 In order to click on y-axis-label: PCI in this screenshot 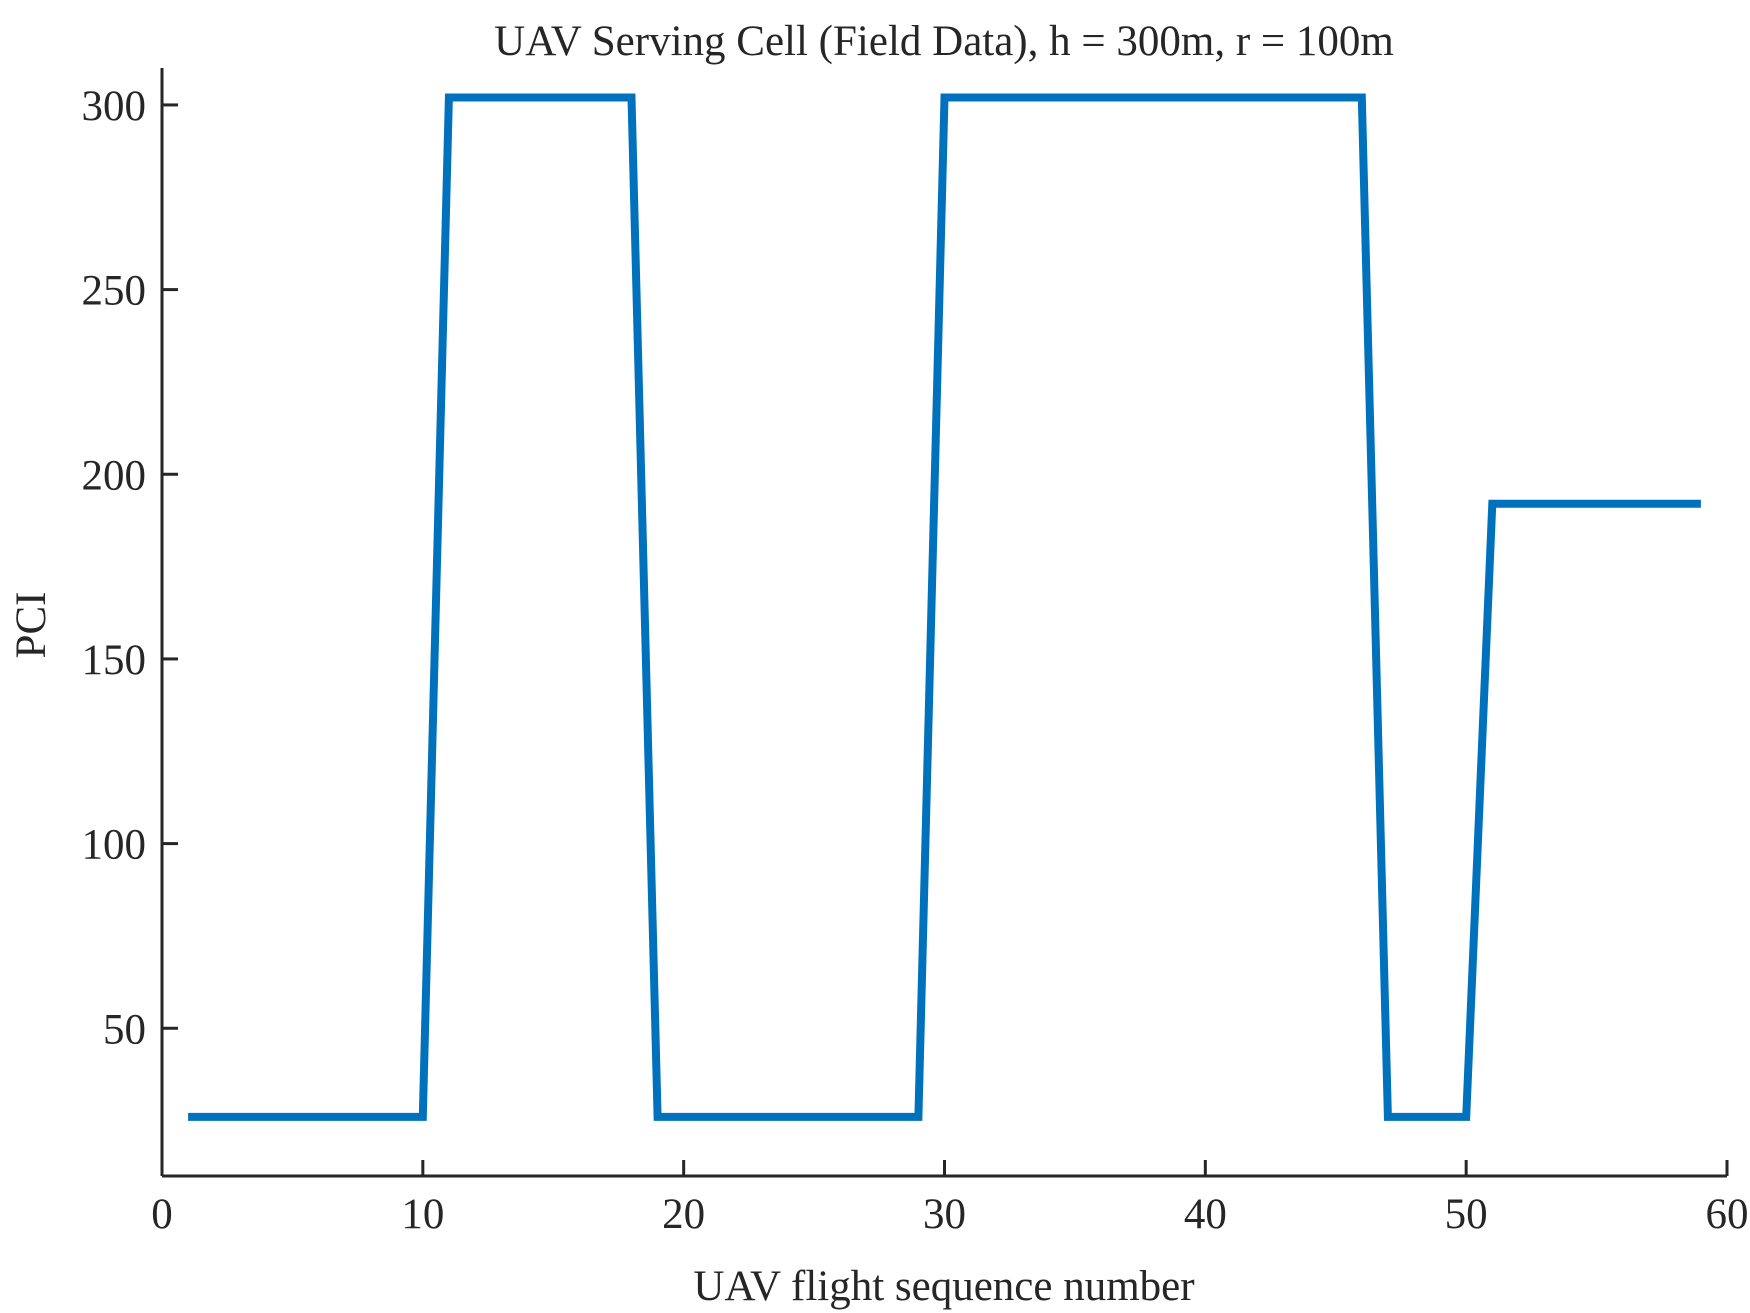, I will do `click(31, 625)`.